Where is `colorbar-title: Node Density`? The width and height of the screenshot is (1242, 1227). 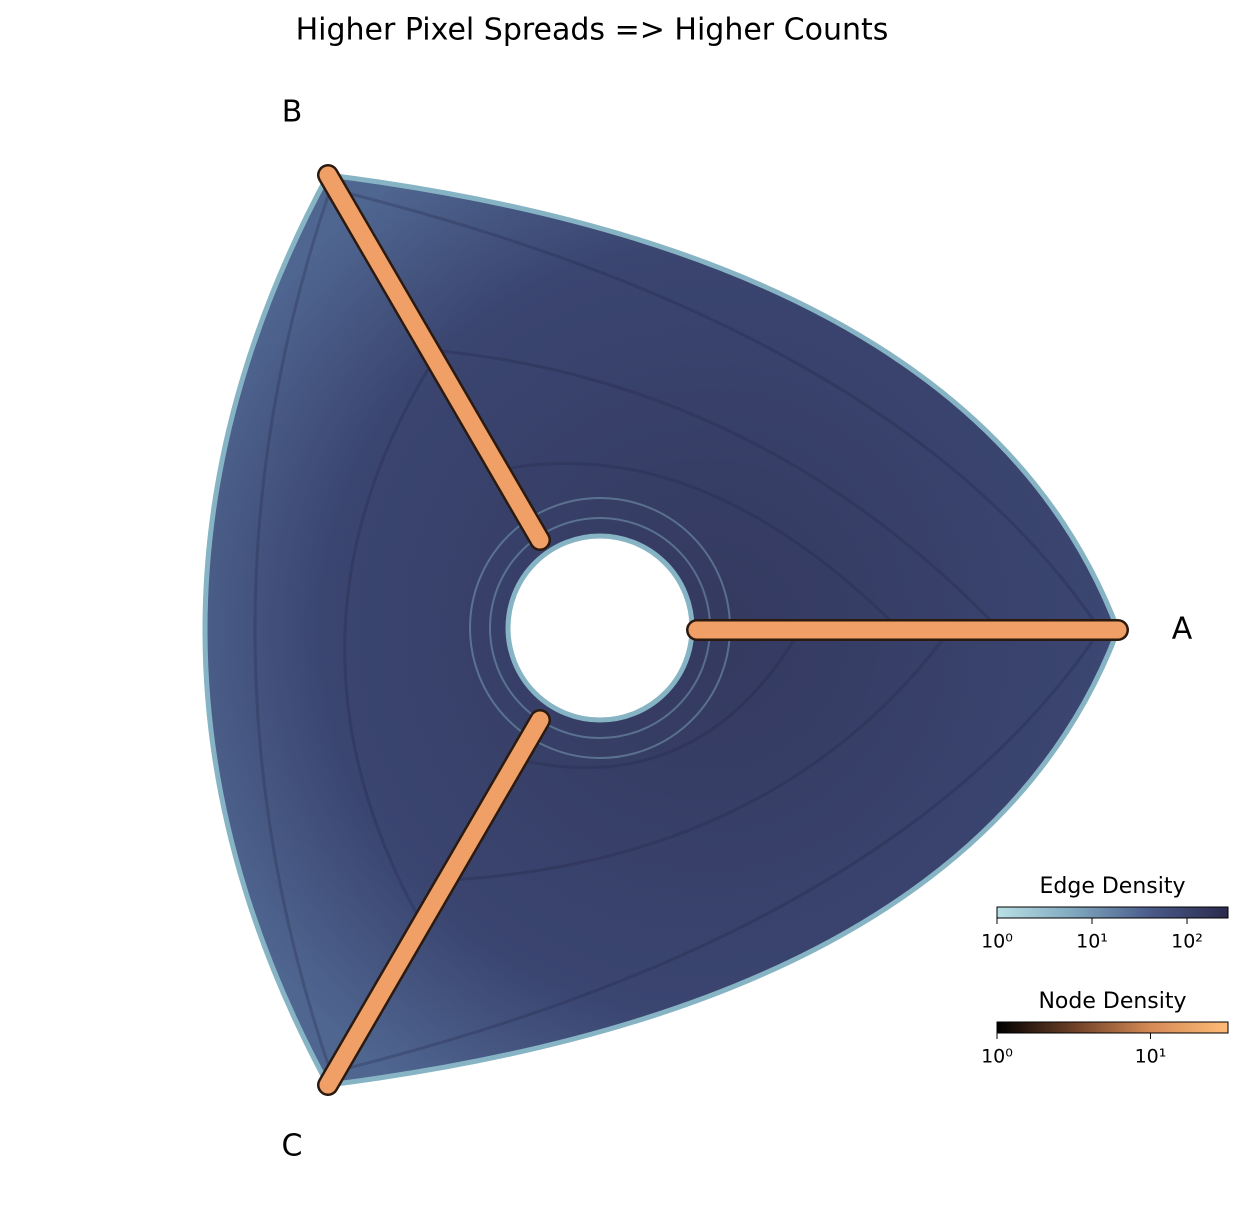 colorbar-title: Node Density is located at coordinates (1112, 1001).